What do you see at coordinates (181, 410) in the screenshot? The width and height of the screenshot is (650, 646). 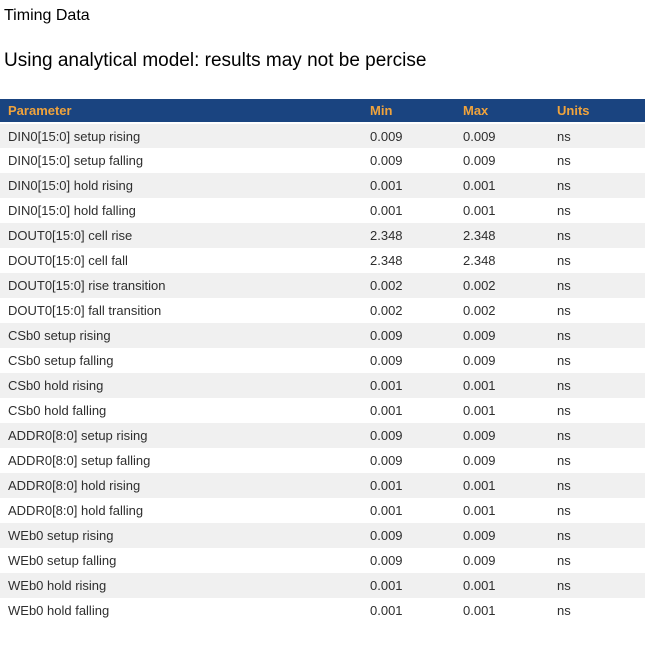 I see `cell-parameter: CSb0 hold falling` at bounding box center [181, 410].